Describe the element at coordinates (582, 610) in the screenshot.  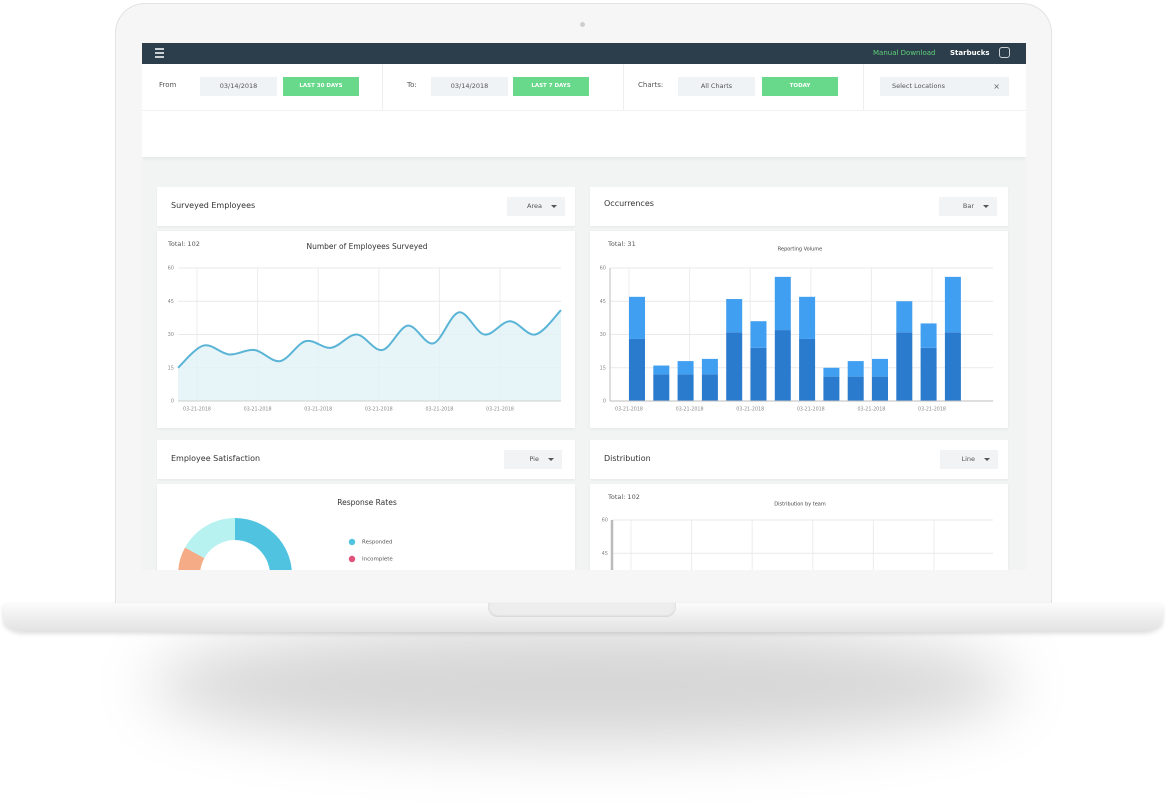
I see `laptop-notch` at that location.